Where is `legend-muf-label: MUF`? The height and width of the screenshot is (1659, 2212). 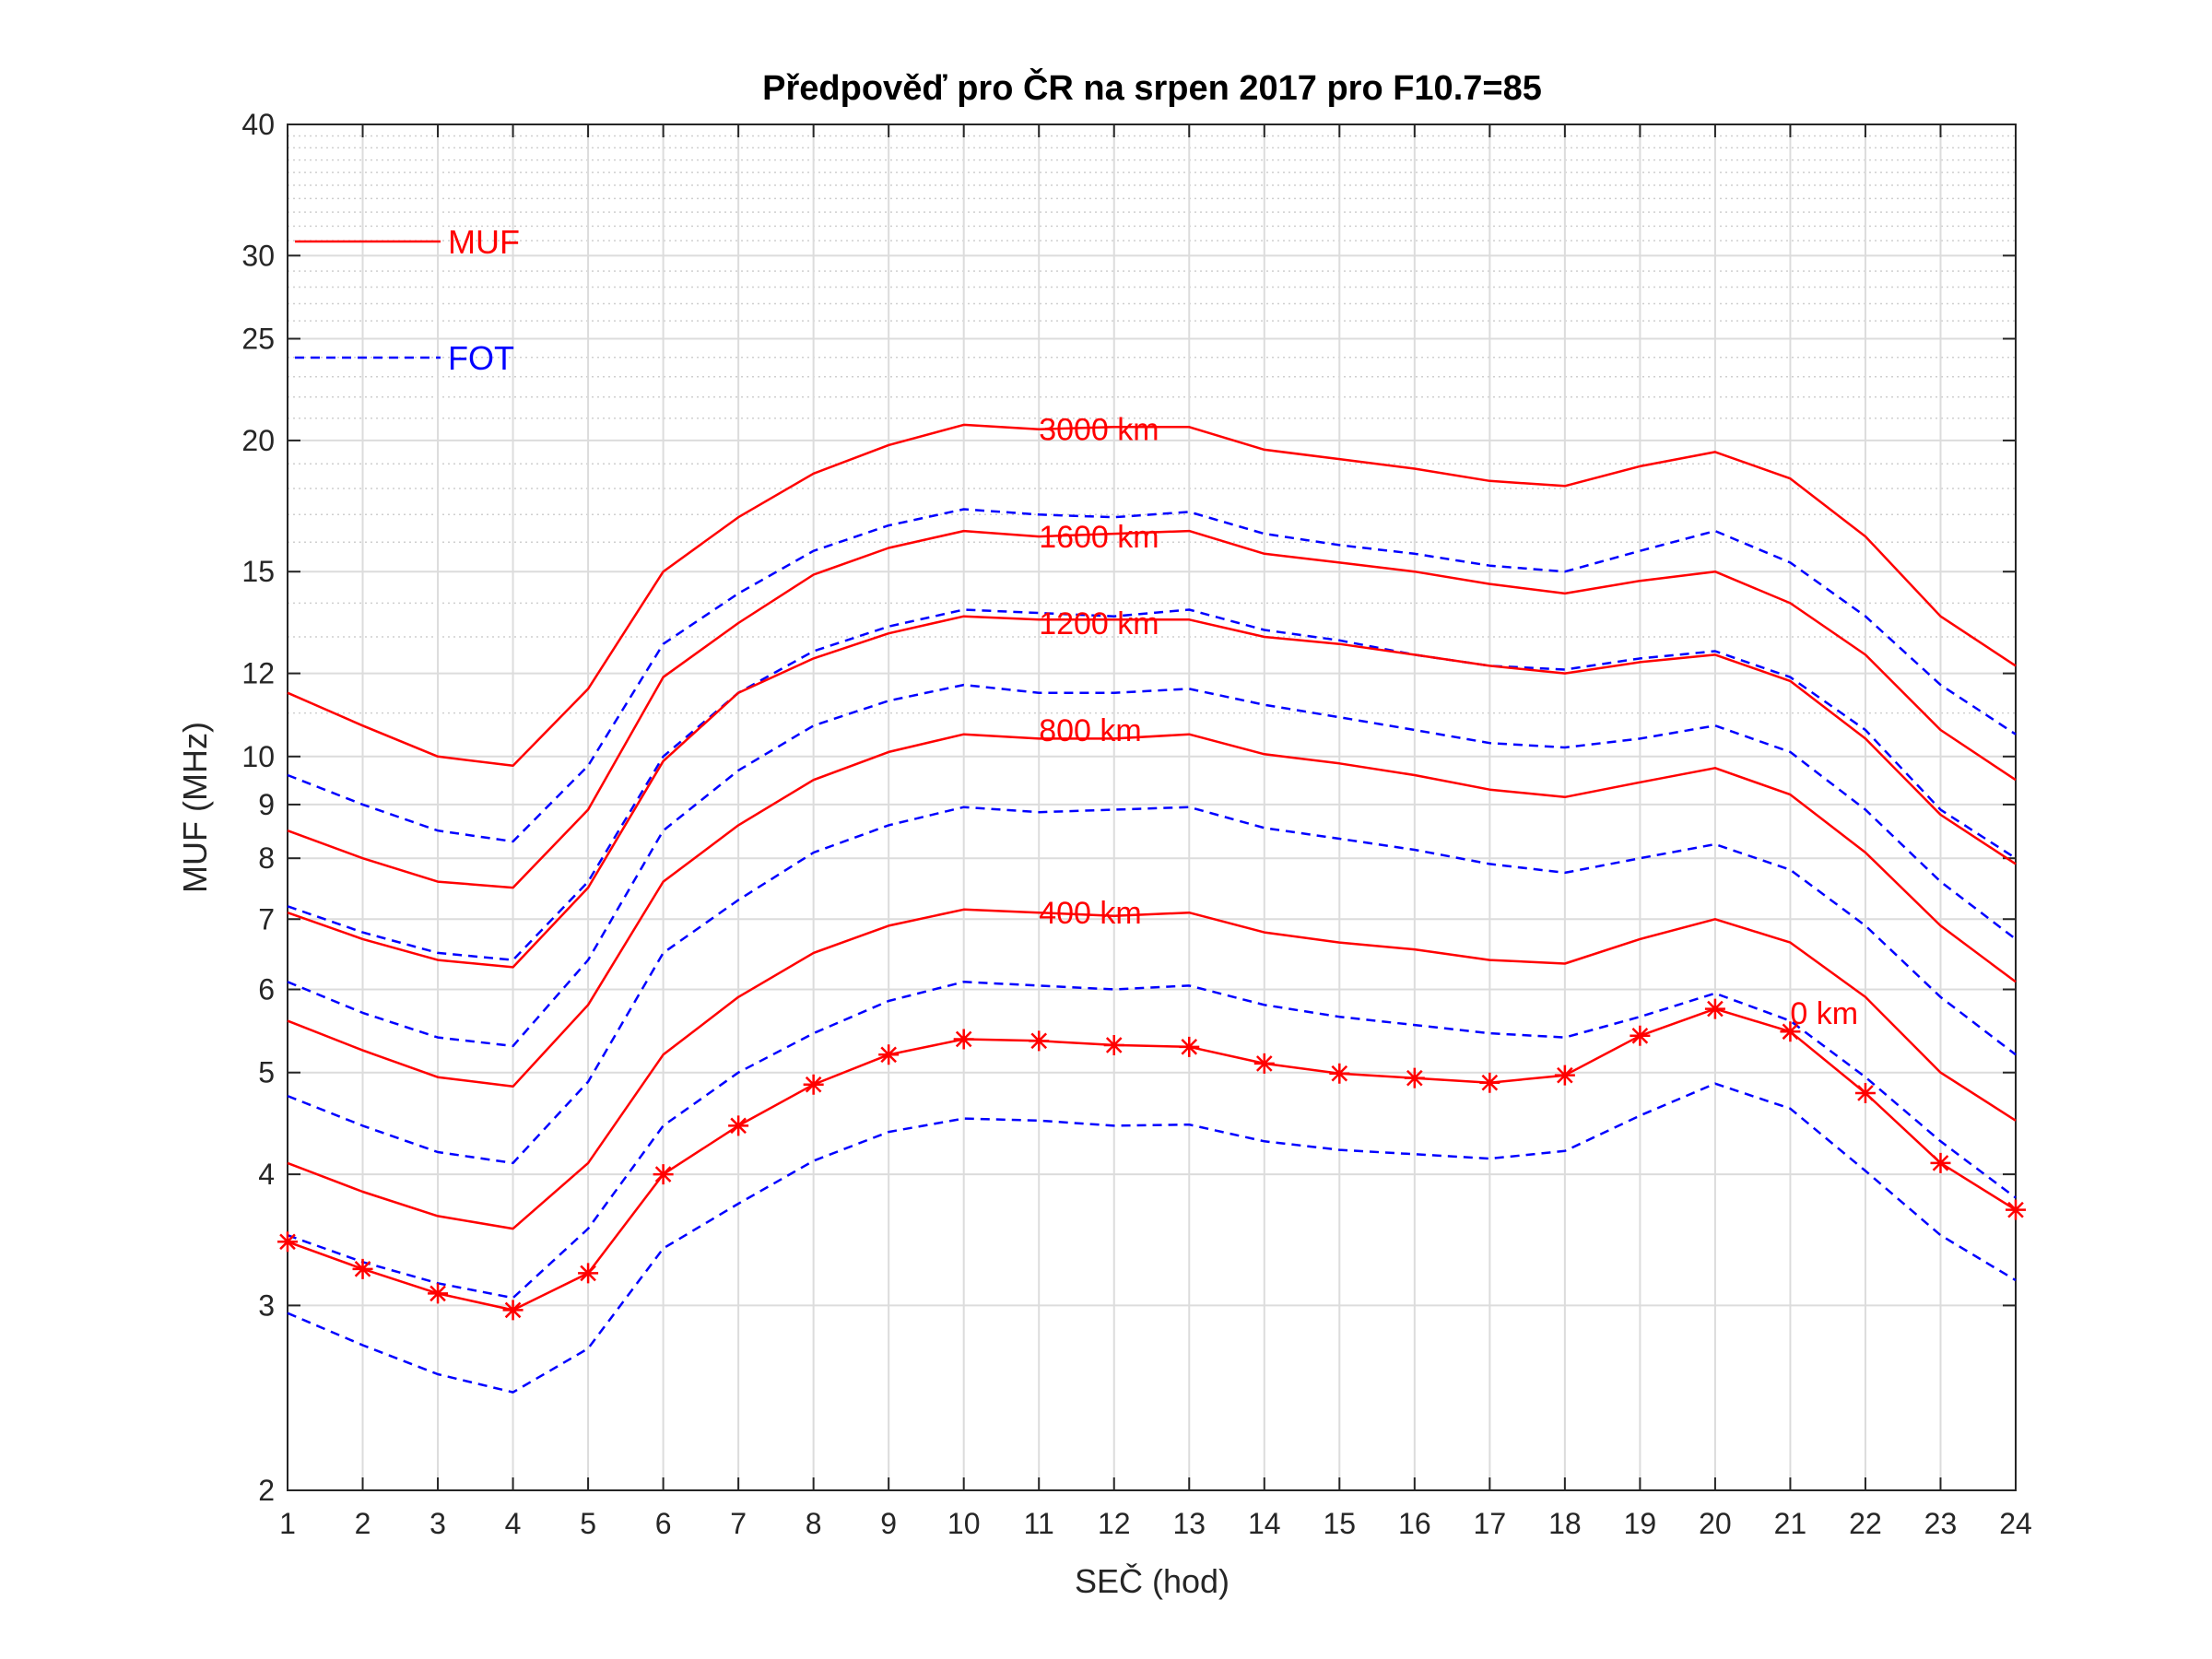
legend-muf-label: MUF is located at coordinates (484, 242).